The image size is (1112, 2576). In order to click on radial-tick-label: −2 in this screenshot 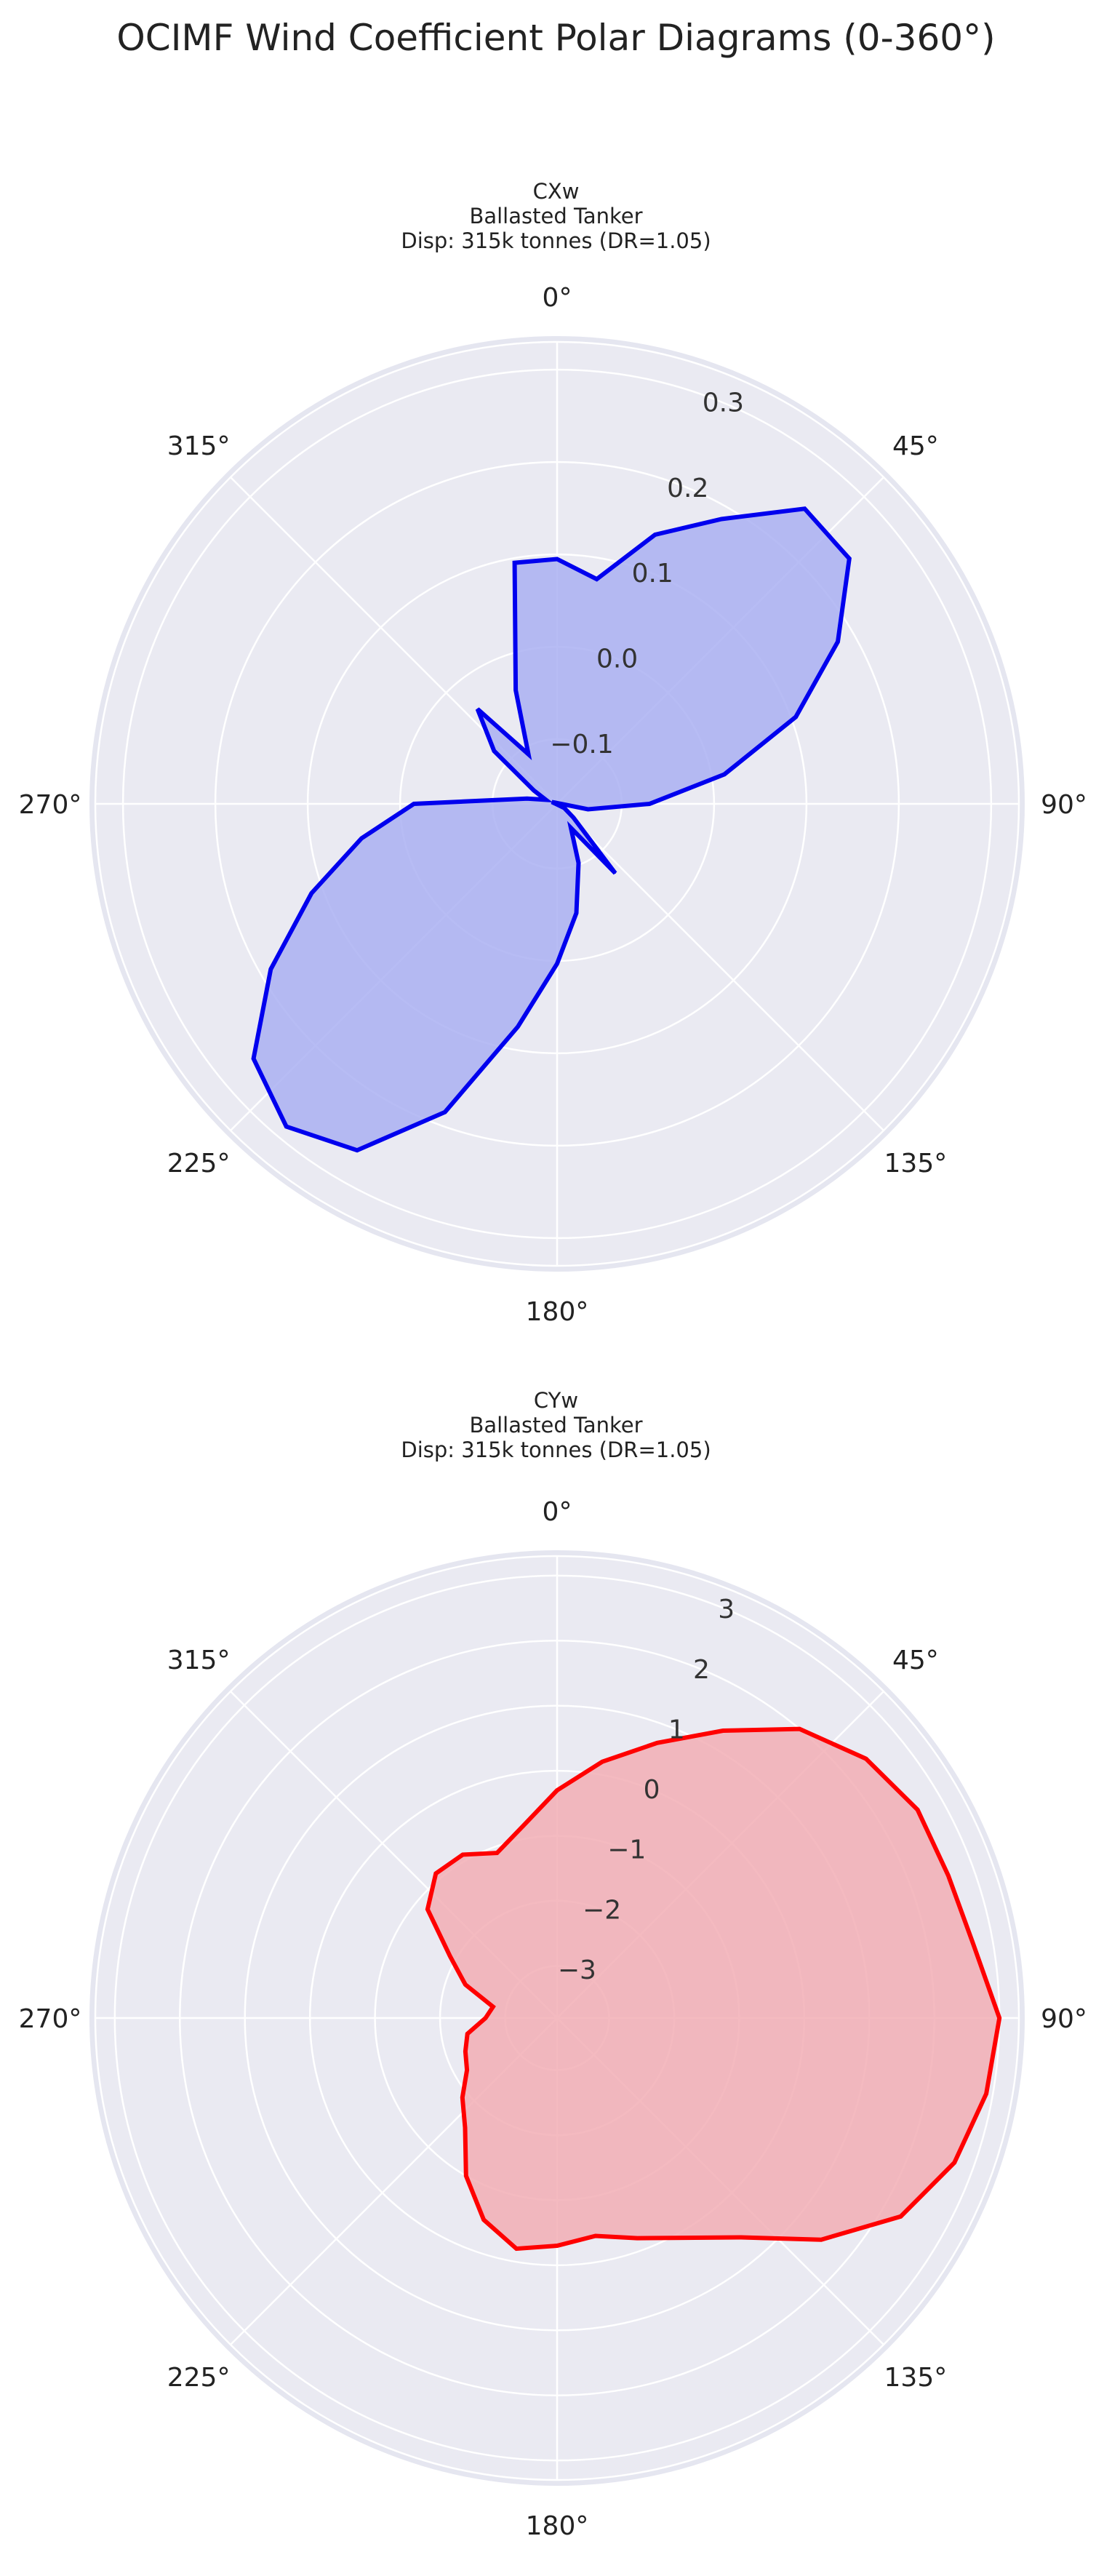, I will do `click(602, 1910)`.